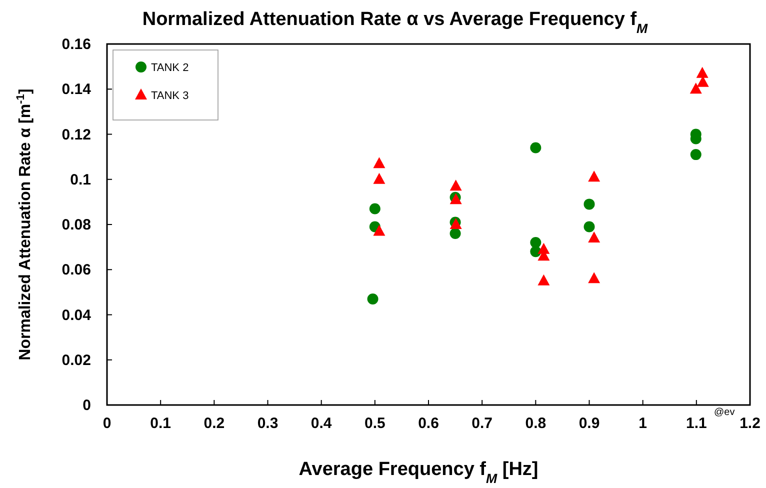  Describe the element at coordinates (395, 22) in the screenshot. I see `chart-title: Normalized Attenuation Rate α vs Average Frequency f$_{M}$` at that location.